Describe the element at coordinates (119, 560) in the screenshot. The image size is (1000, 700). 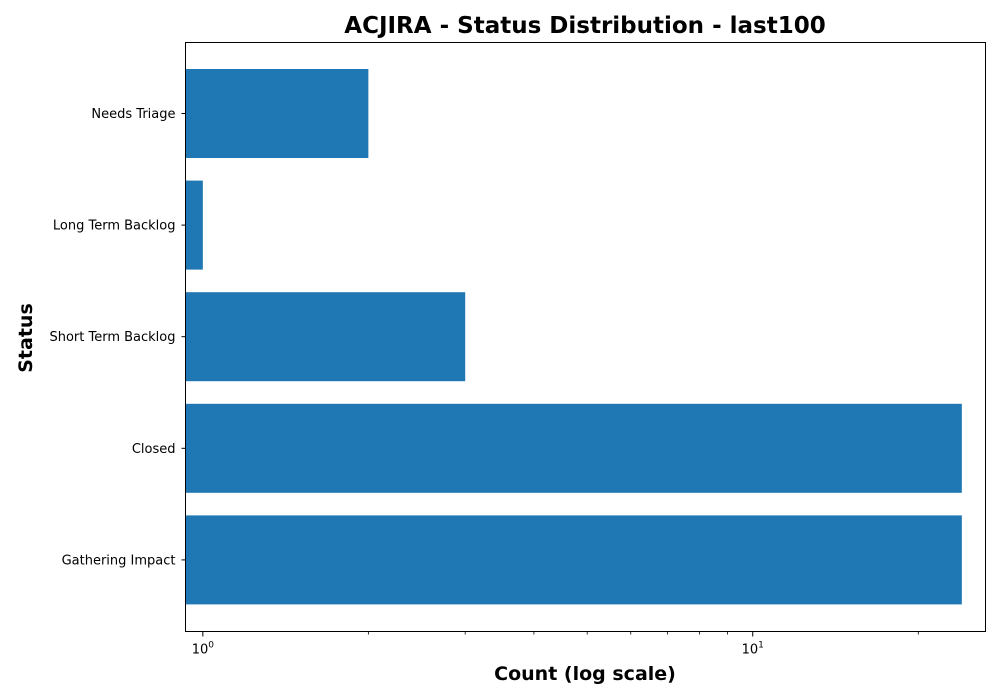
I see `y-tick-label-gathering-impact: Gathering Impact` at that location.